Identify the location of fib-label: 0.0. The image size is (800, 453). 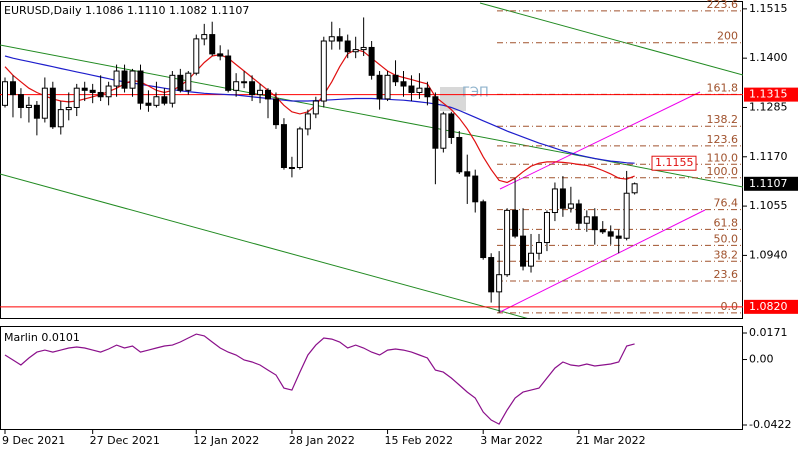
(730, 306).